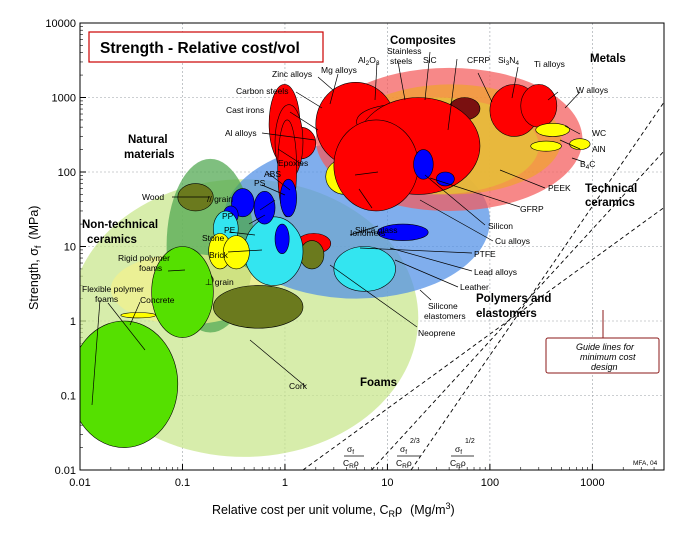 This screenshot has height=542, width=685. Describe the element at coordinates (532, 209) in the screenshot. I see `label-gfrp: GFRP` at that location.